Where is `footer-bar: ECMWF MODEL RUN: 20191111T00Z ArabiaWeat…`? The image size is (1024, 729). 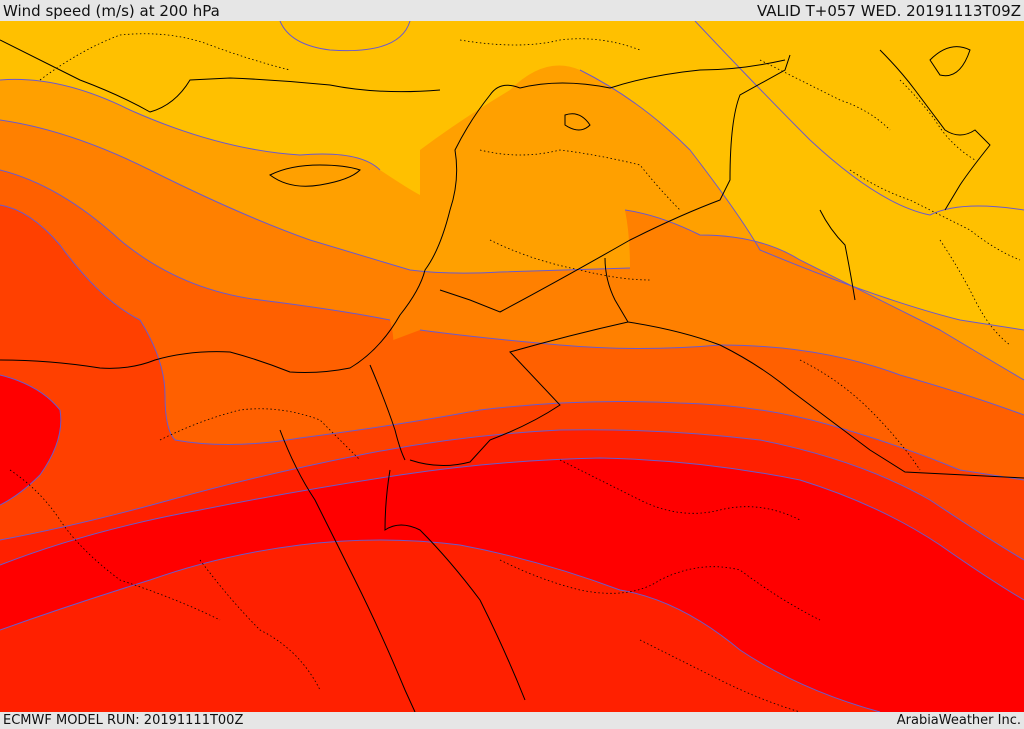
footer-bar: ECMWF MODEL RUN: 20191111T00Z ArabiaWeat… is located at coordinates (512, 720).